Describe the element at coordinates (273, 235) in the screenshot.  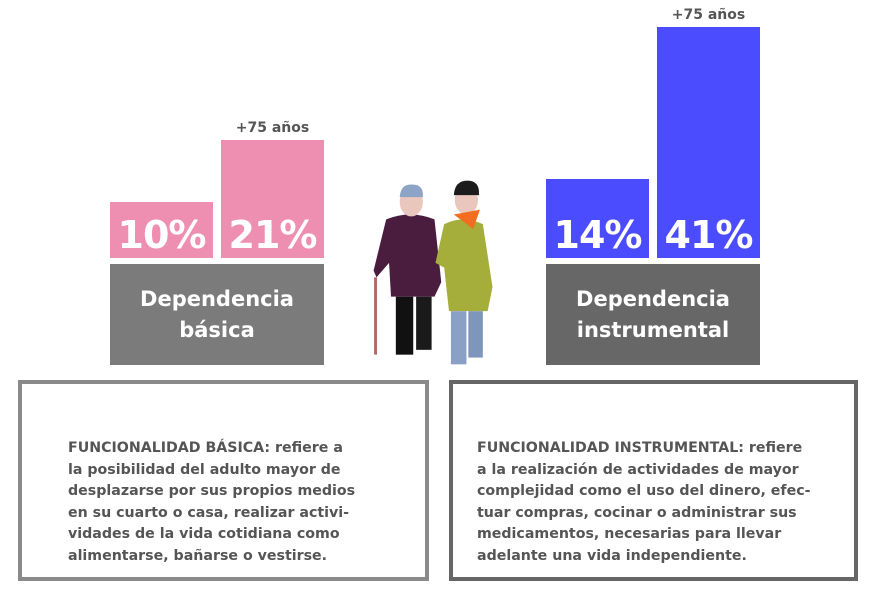
I see `bar-value-label: 21%` at that location.